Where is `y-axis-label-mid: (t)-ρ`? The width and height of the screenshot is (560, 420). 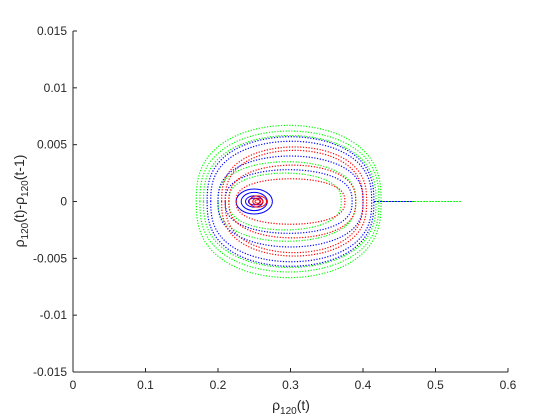
y-axis-label-mid: (t)-ρ is located at coordinates (19, 210).